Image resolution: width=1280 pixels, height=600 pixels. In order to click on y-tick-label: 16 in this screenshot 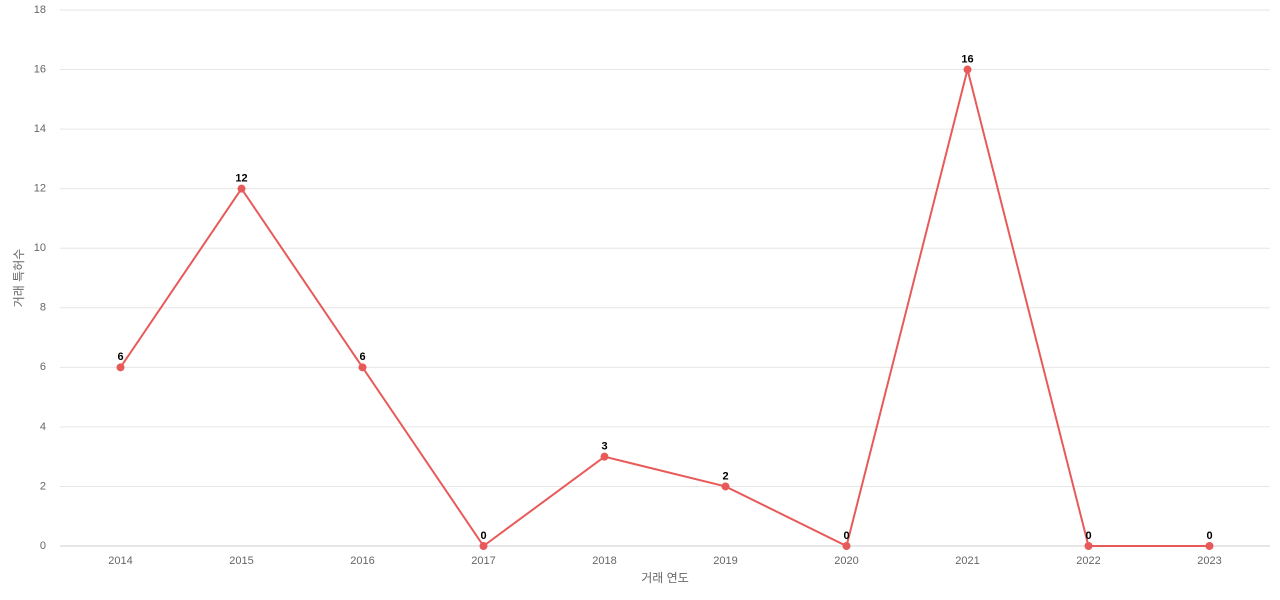, I will do `click(40, 69)`.